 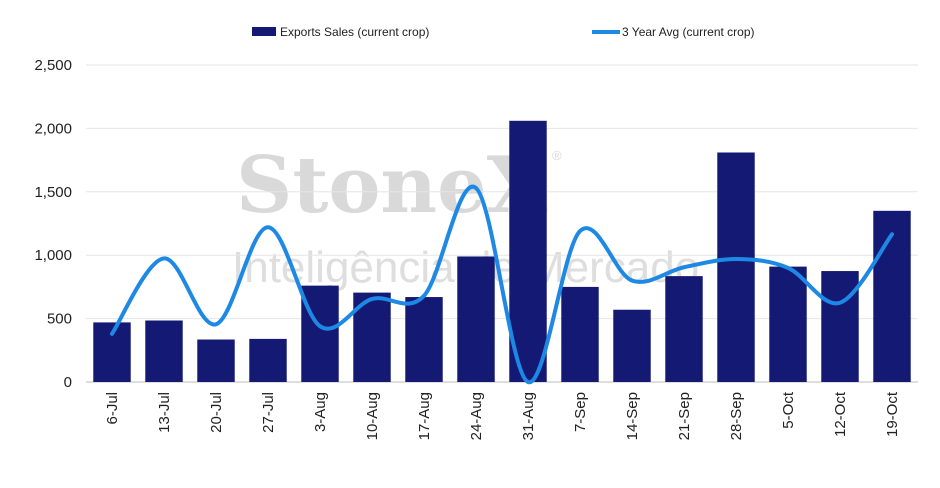 I want to click on y-tick-label: 1,000, so click(x=53, y=255).